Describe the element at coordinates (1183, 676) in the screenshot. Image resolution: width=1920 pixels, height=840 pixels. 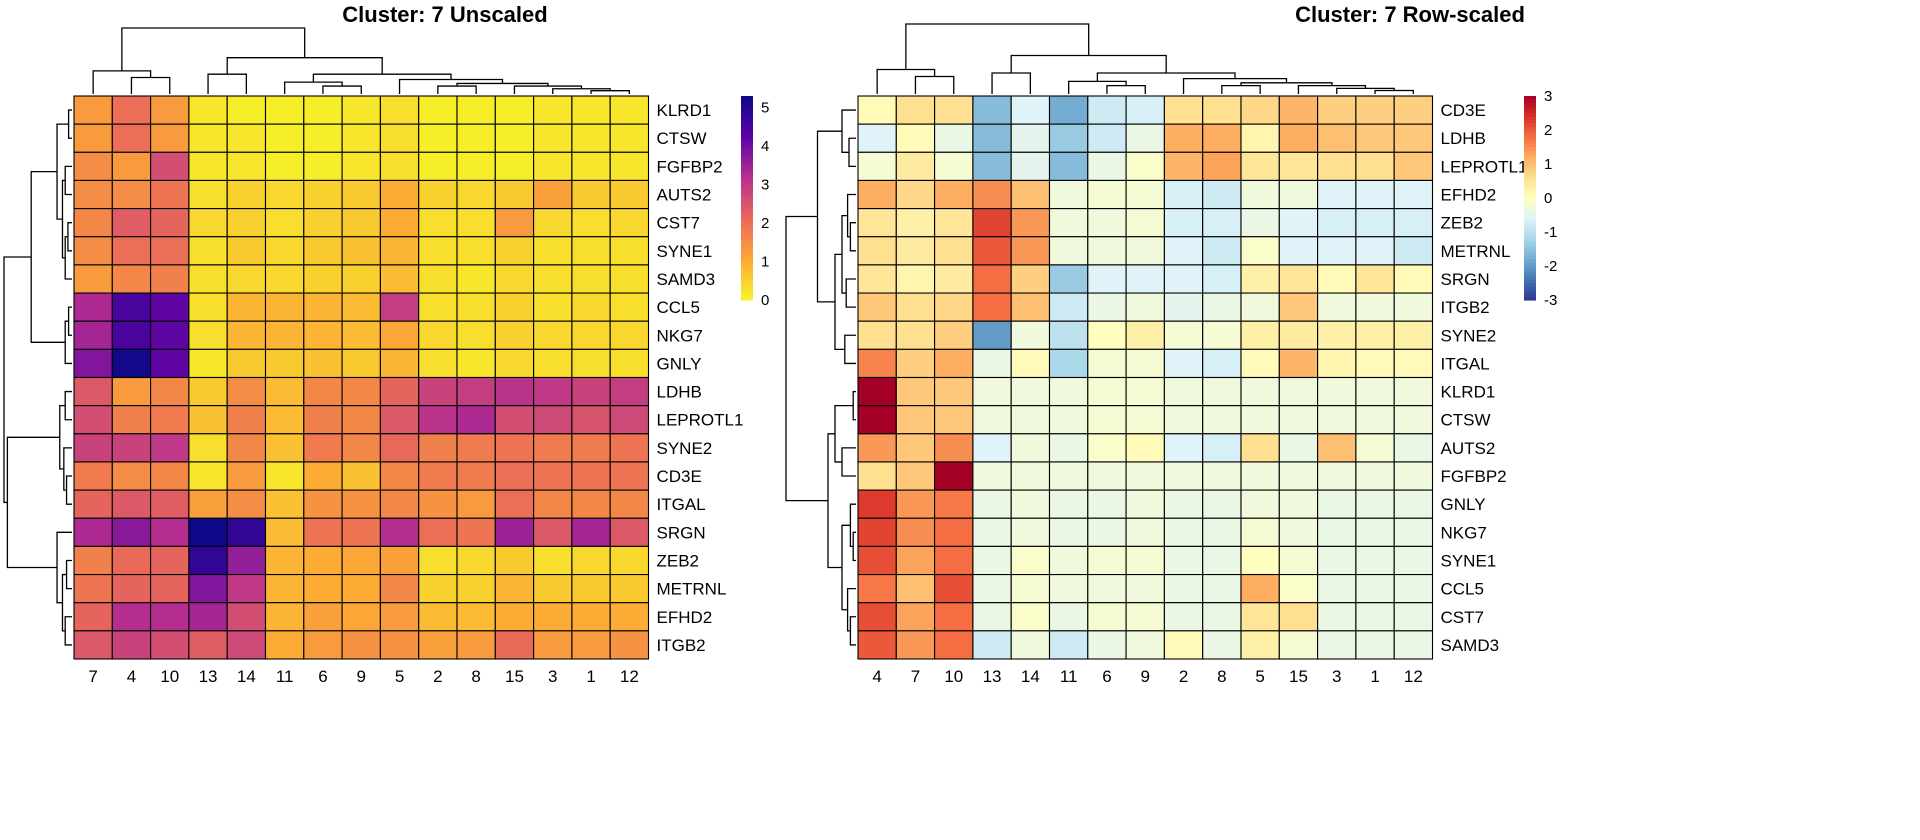
I see `column-label: 2` at that location.